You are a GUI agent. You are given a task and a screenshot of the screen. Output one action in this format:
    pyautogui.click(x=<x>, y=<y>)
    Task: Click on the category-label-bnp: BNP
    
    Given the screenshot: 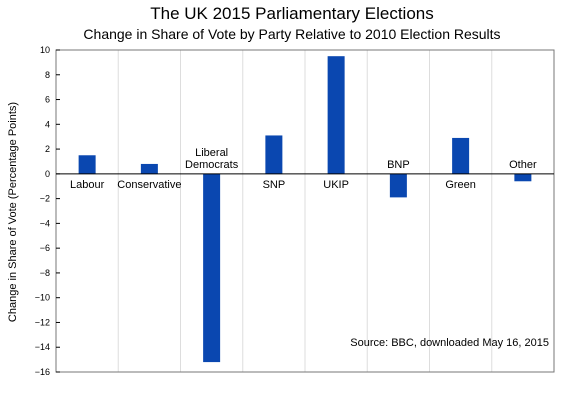 What is the action you would take?
    pyautogui.click(x=398, y=165)
    